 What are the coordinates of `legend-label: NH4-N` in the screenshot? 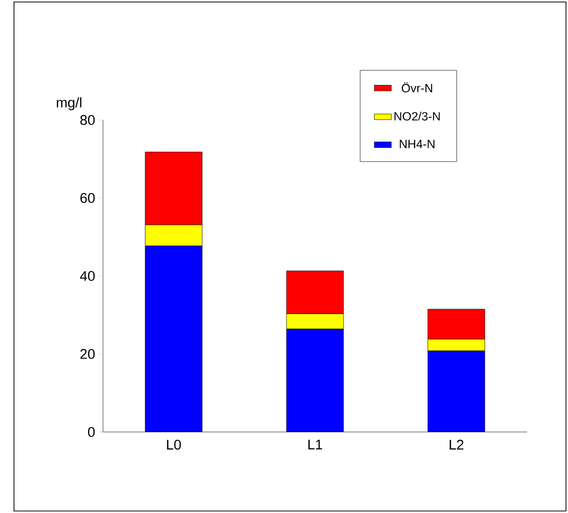 It's located at (417, 144).